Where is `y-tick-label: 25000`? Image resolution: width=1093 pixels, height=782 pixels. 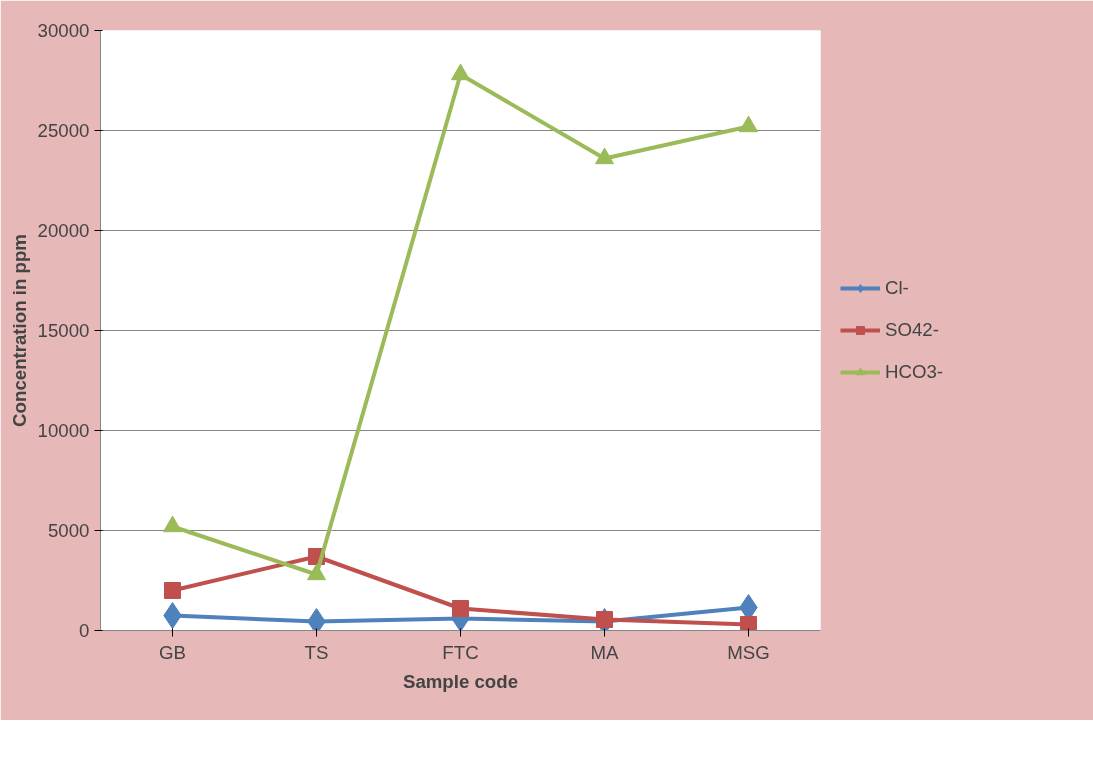
y-tick-label: 25000 is located at coordinates (63, 130).